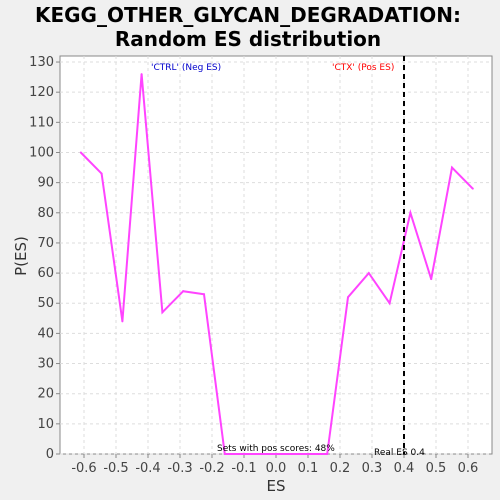  I want to click on pos-scores-label: Sets with pos scores: 48%, so click(276, 449).